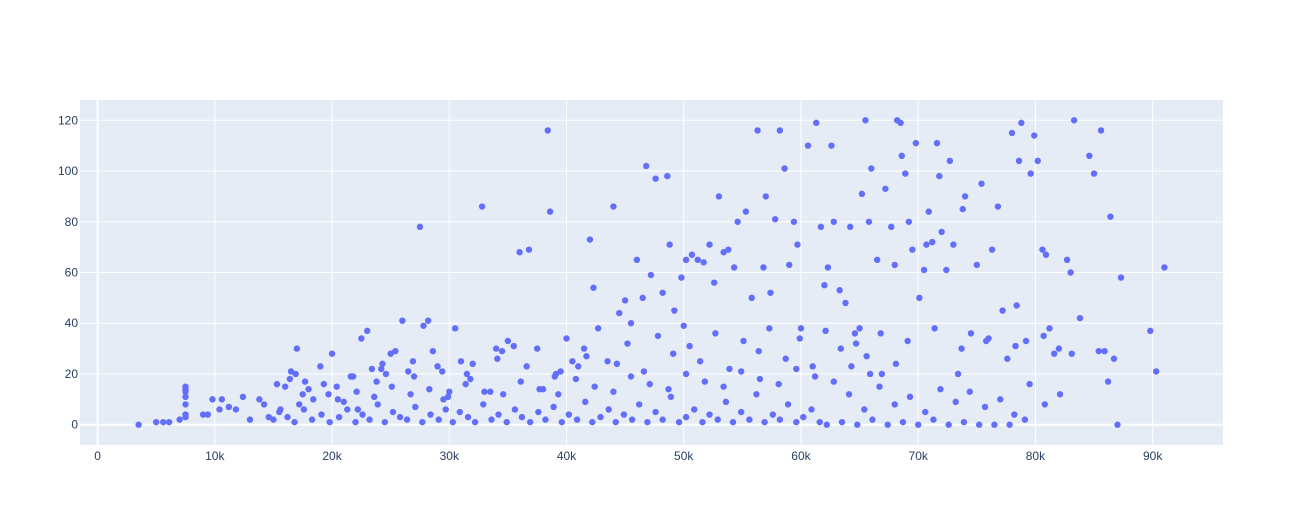  Describe the element at coordinates (919, 456) in the screenshot. I see `x-tick-label: 70k` at that location.